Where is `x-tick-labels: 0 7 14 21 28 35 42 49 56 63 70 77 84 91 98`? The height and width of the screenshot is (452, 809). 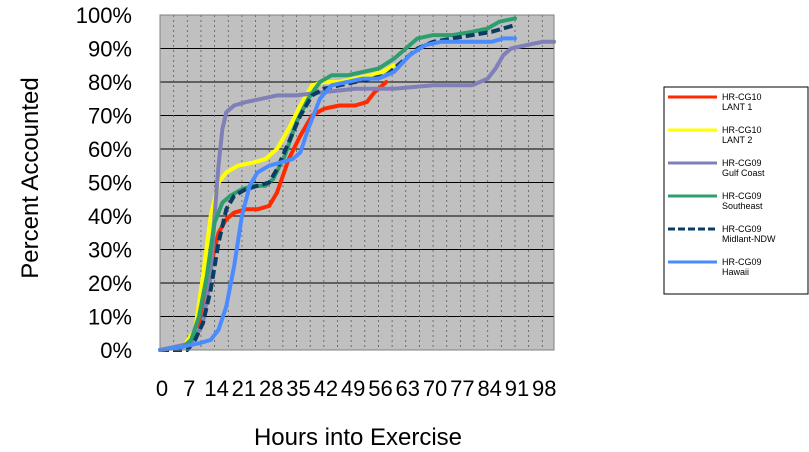 x-tick-labels: 0 7 14 21 28 35 42 49 56 63 70 77 84 91 98 is located at coordinates (356, 388).